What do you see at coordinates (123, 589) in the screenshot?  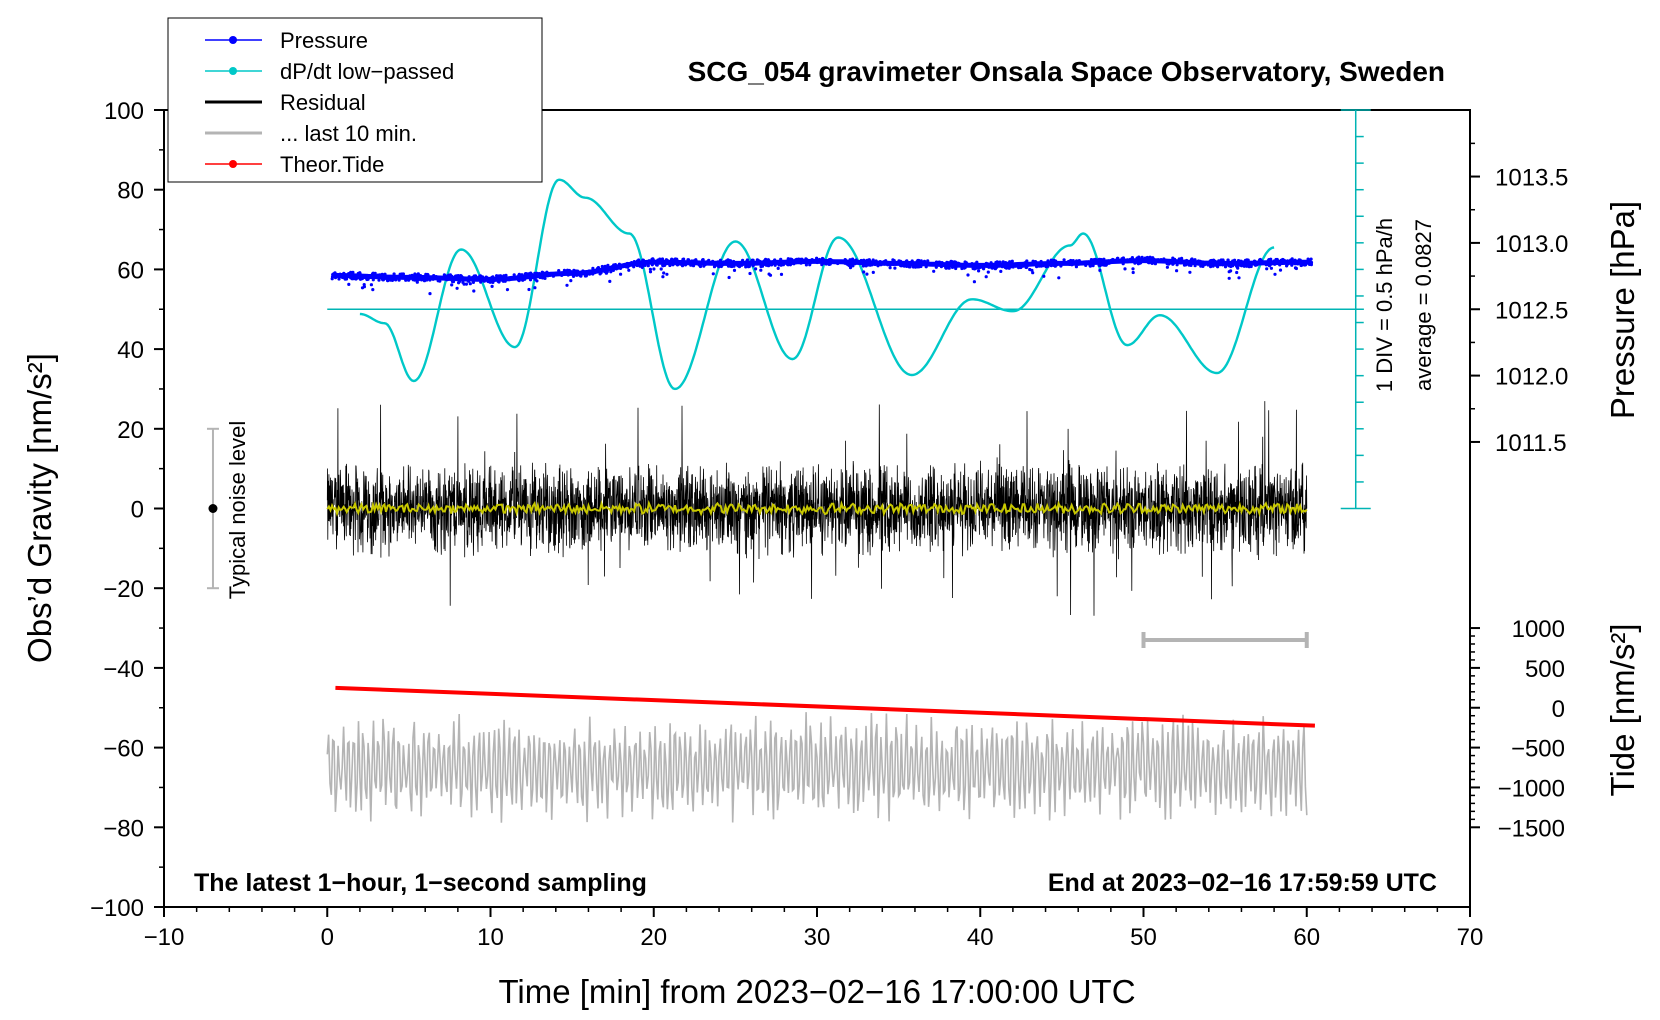 I see `y-tick-label: −20` at bounding box center [123, 589].